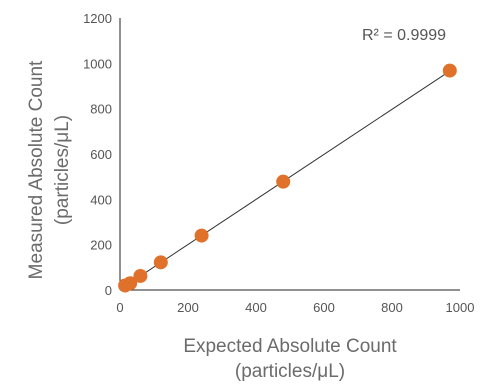 This screenshot has width=497, height=385. Describe the element at coordinates (392, 307) in the screenshot. I see `x-tick-label: 800` at that location.